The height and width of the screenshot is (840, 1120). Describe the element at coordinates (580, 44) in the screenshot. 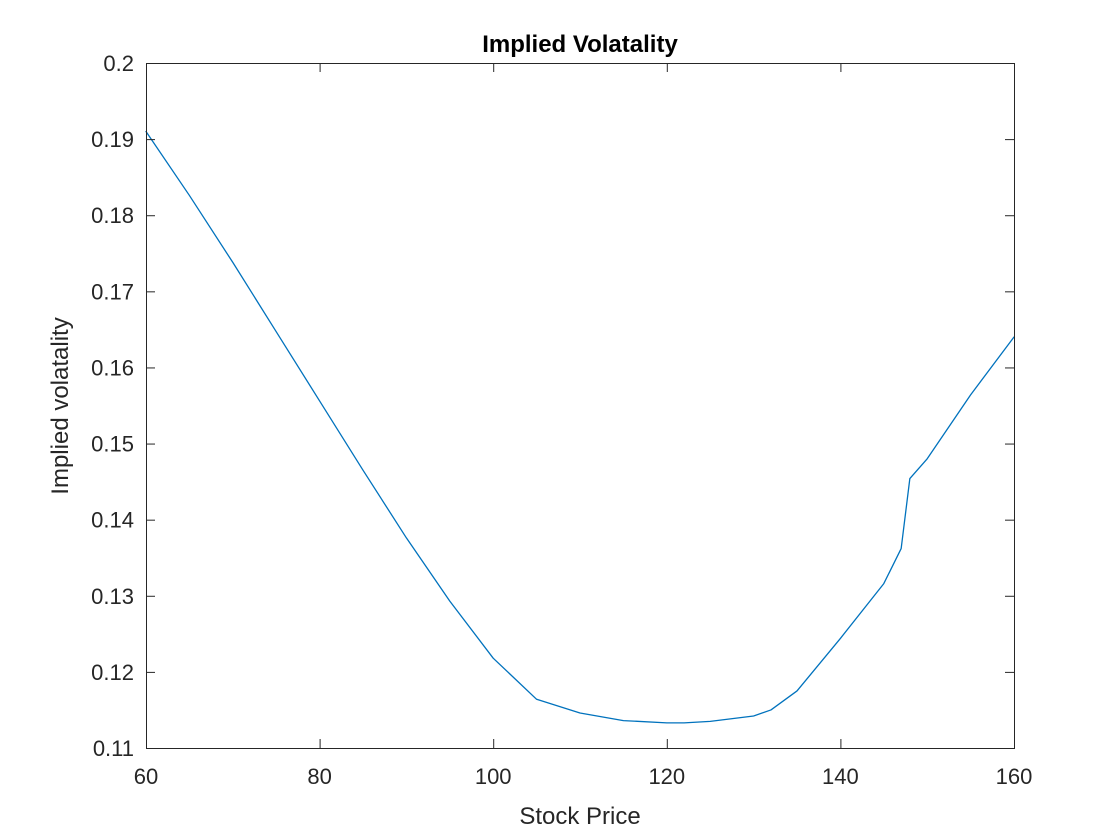

I see `chart-title: Implied Volatality` at that location.